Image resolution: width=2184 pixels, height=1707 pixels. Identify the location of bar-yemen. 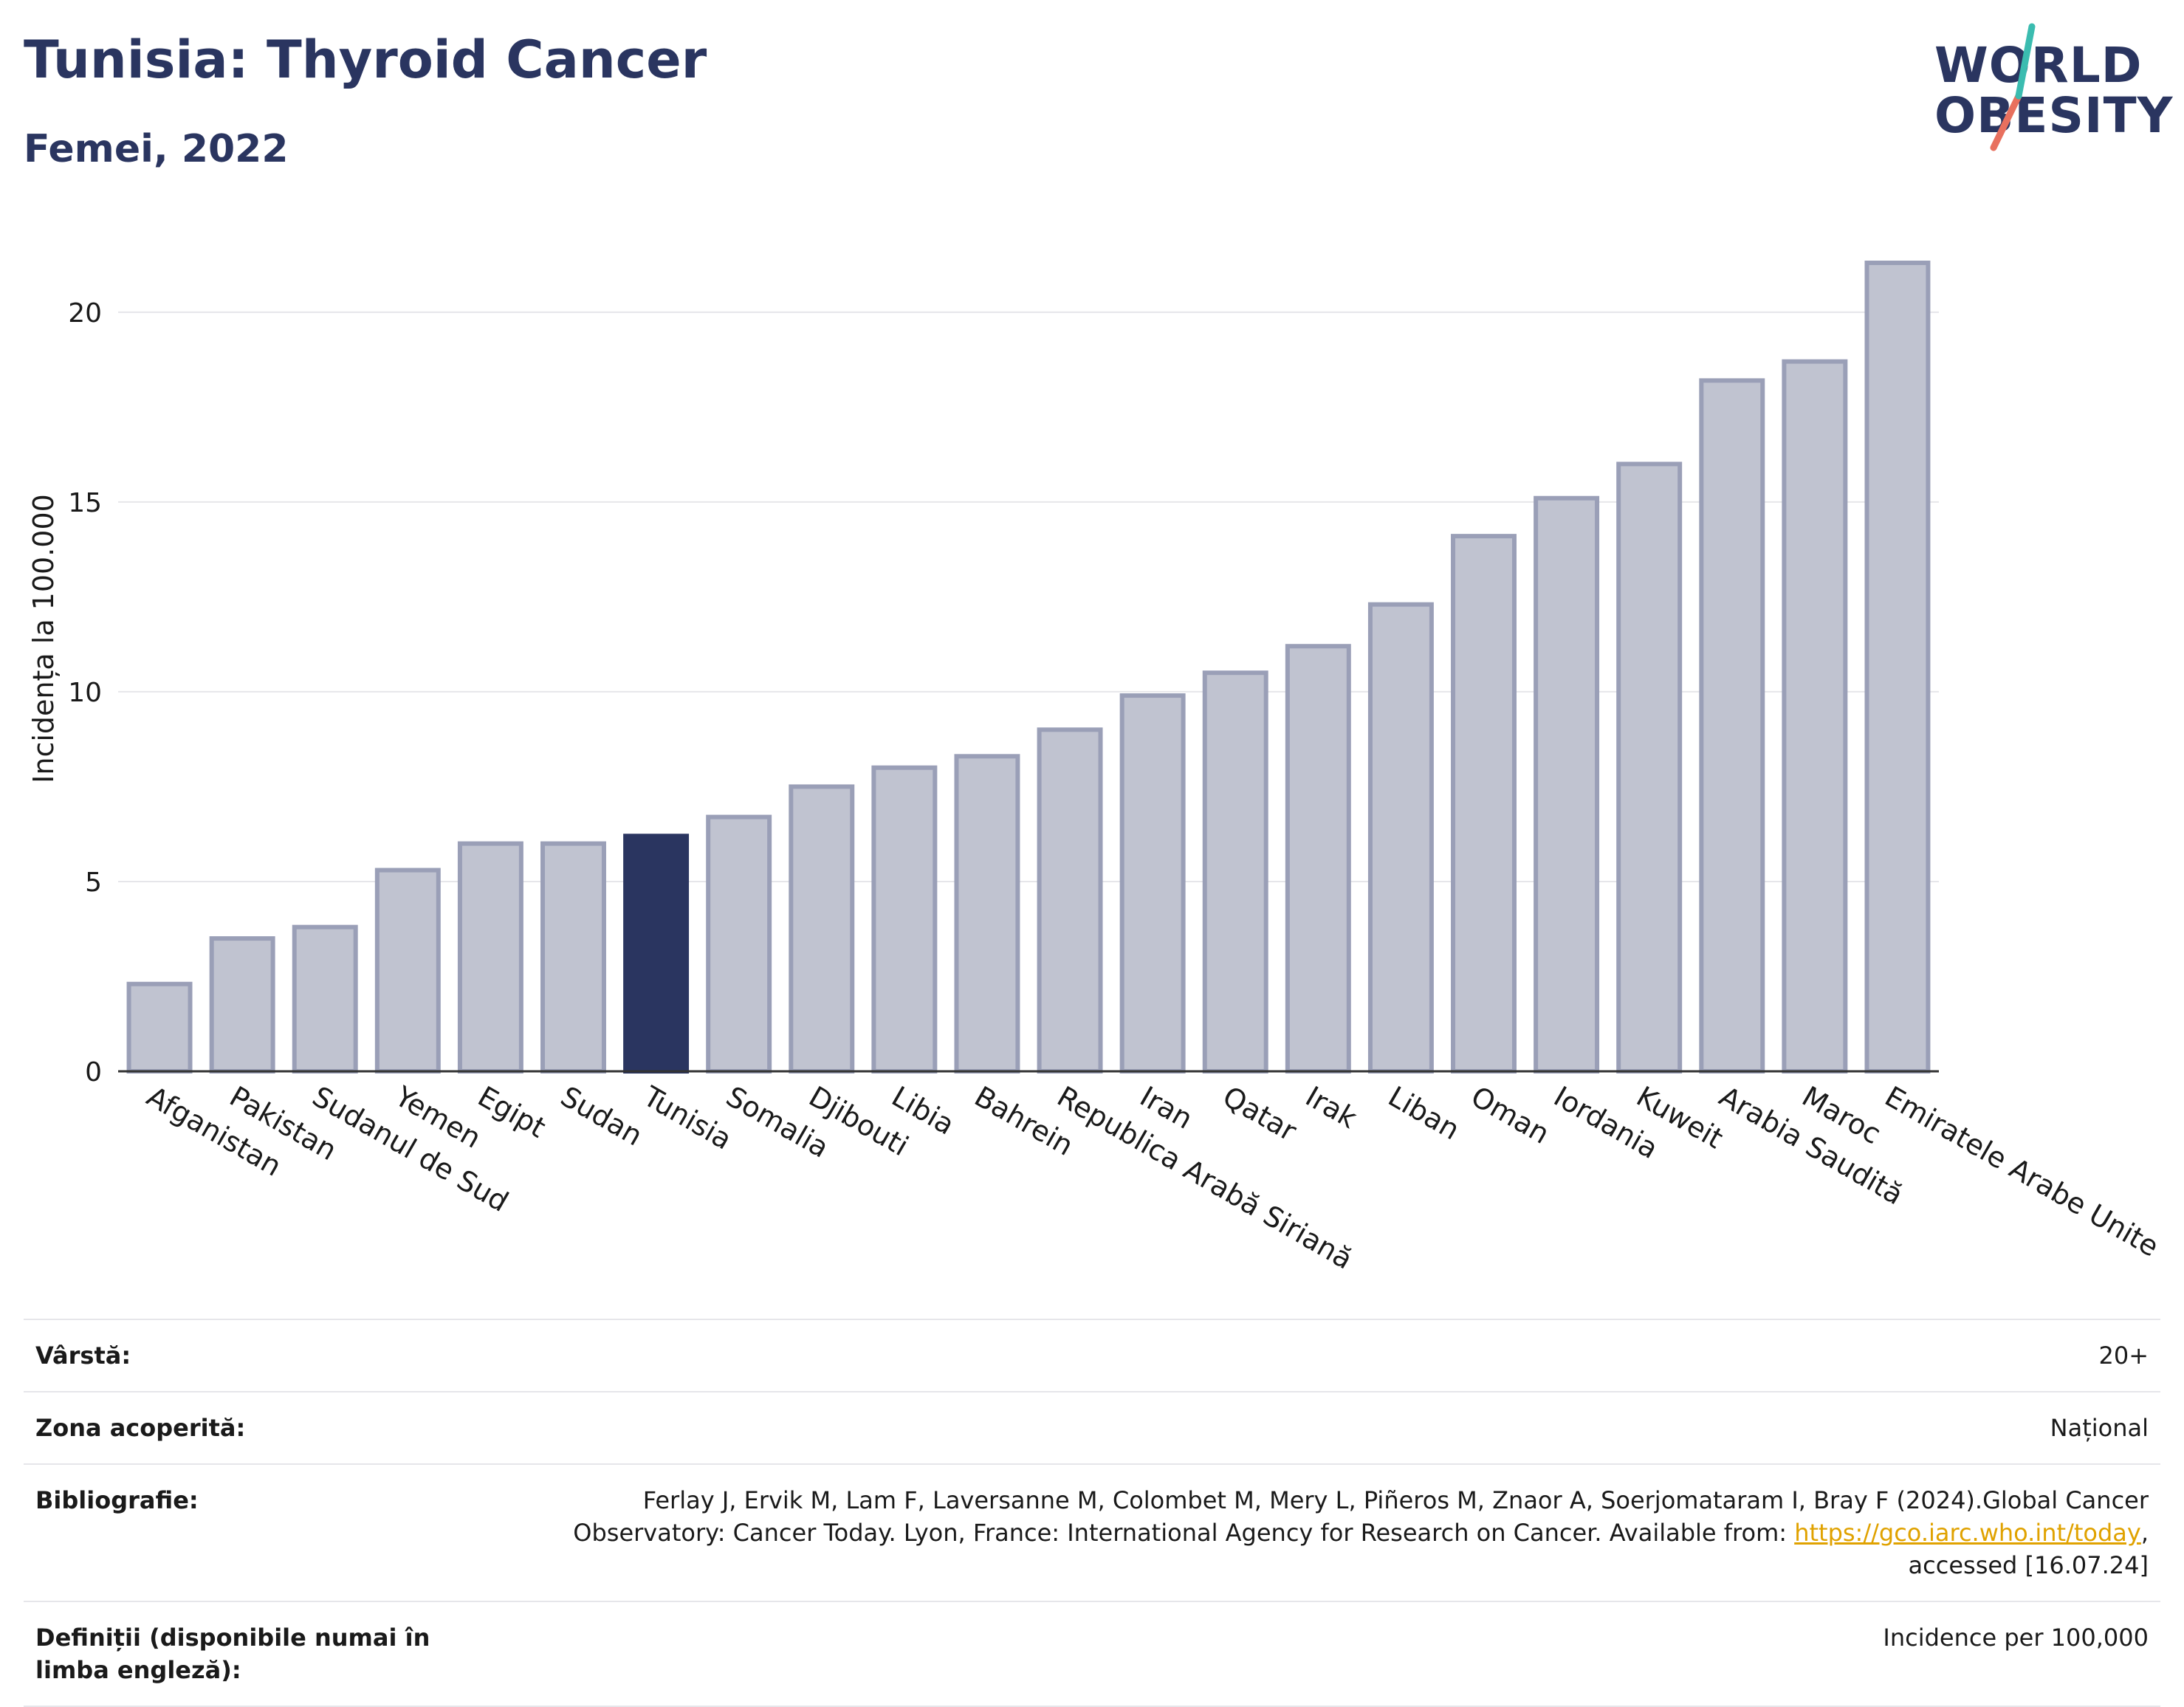
(408, 971).